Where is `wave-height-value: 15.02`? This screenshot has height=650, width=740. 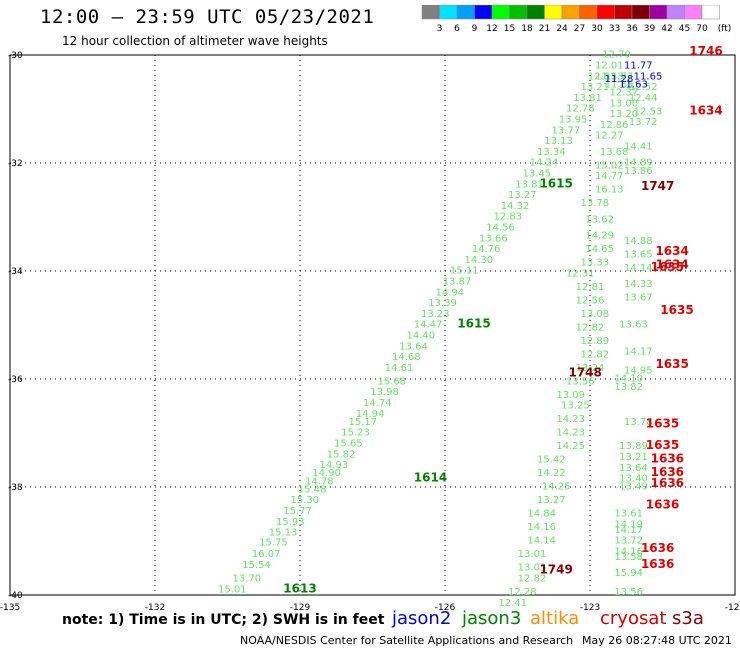 wave-height-value: 15.02 is located at coordinates (609, 165).